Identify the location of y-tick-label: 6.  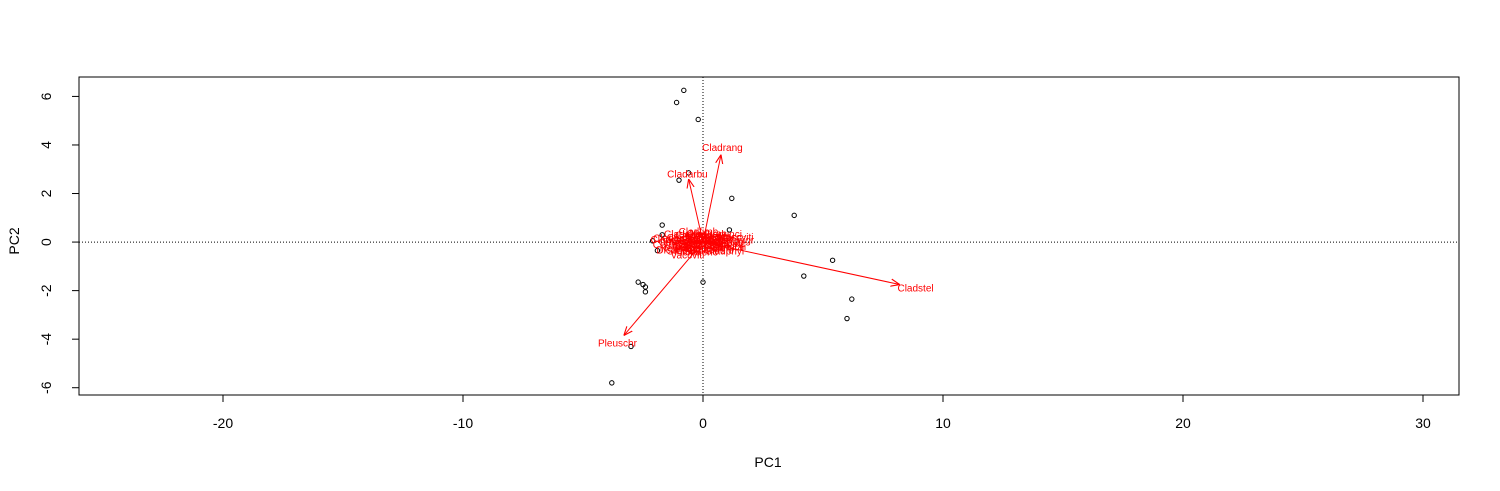
(46, 96).